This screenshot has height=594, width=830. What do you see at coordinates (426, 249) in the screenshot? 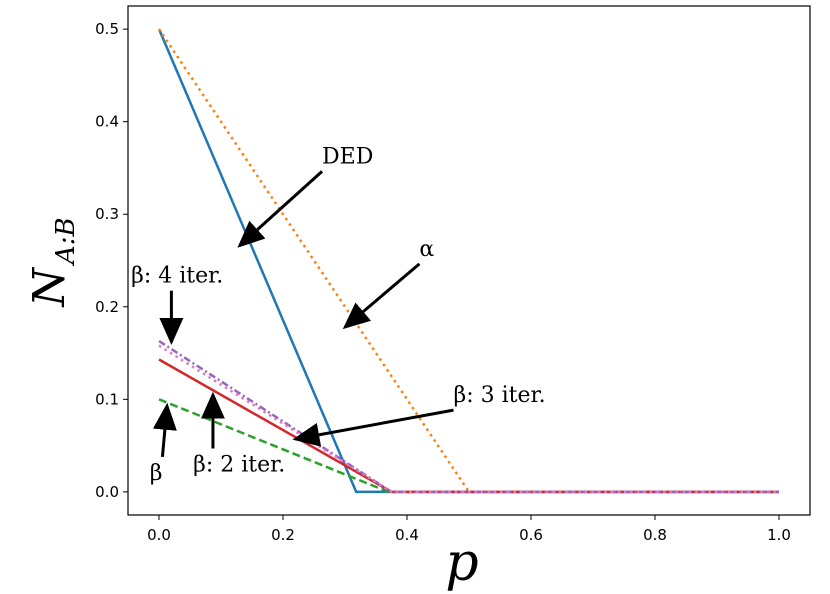
I see `annotation-label-1: α` at bounding box center [426, 249].